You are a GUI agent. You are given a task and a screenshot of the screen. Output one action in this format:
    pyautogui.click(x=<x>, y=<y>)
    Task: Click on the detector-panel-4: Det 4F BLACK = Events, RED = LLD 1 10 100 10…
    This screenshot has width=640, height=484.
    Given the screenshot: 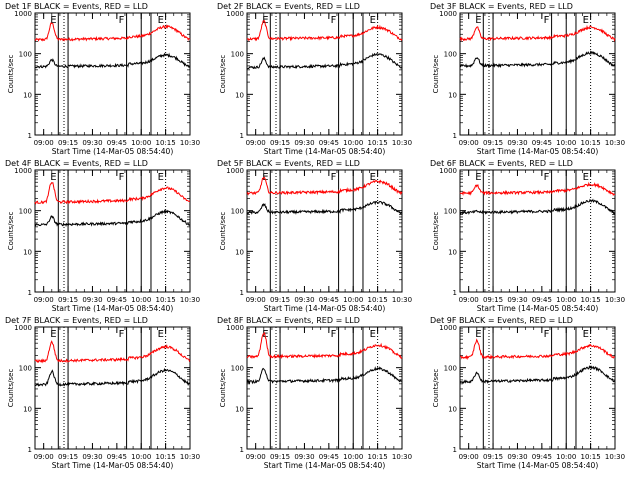 What is the action you would take?
    pyautogui.click(x=102, y=236)
    